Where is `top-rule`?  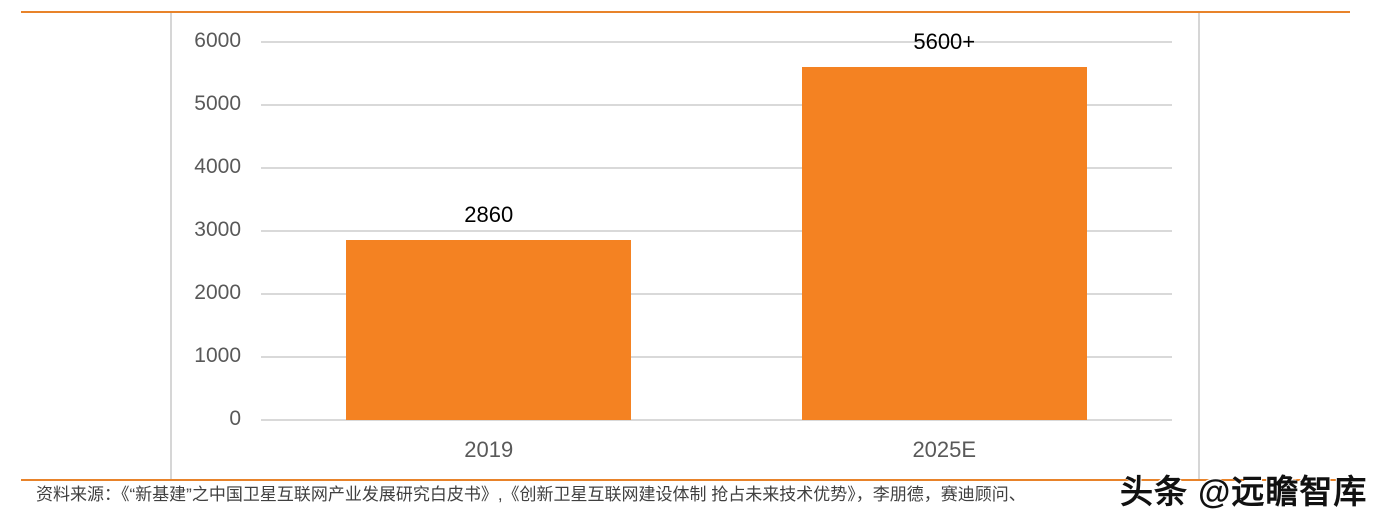 top-rule is located at coordinates (685, 12).